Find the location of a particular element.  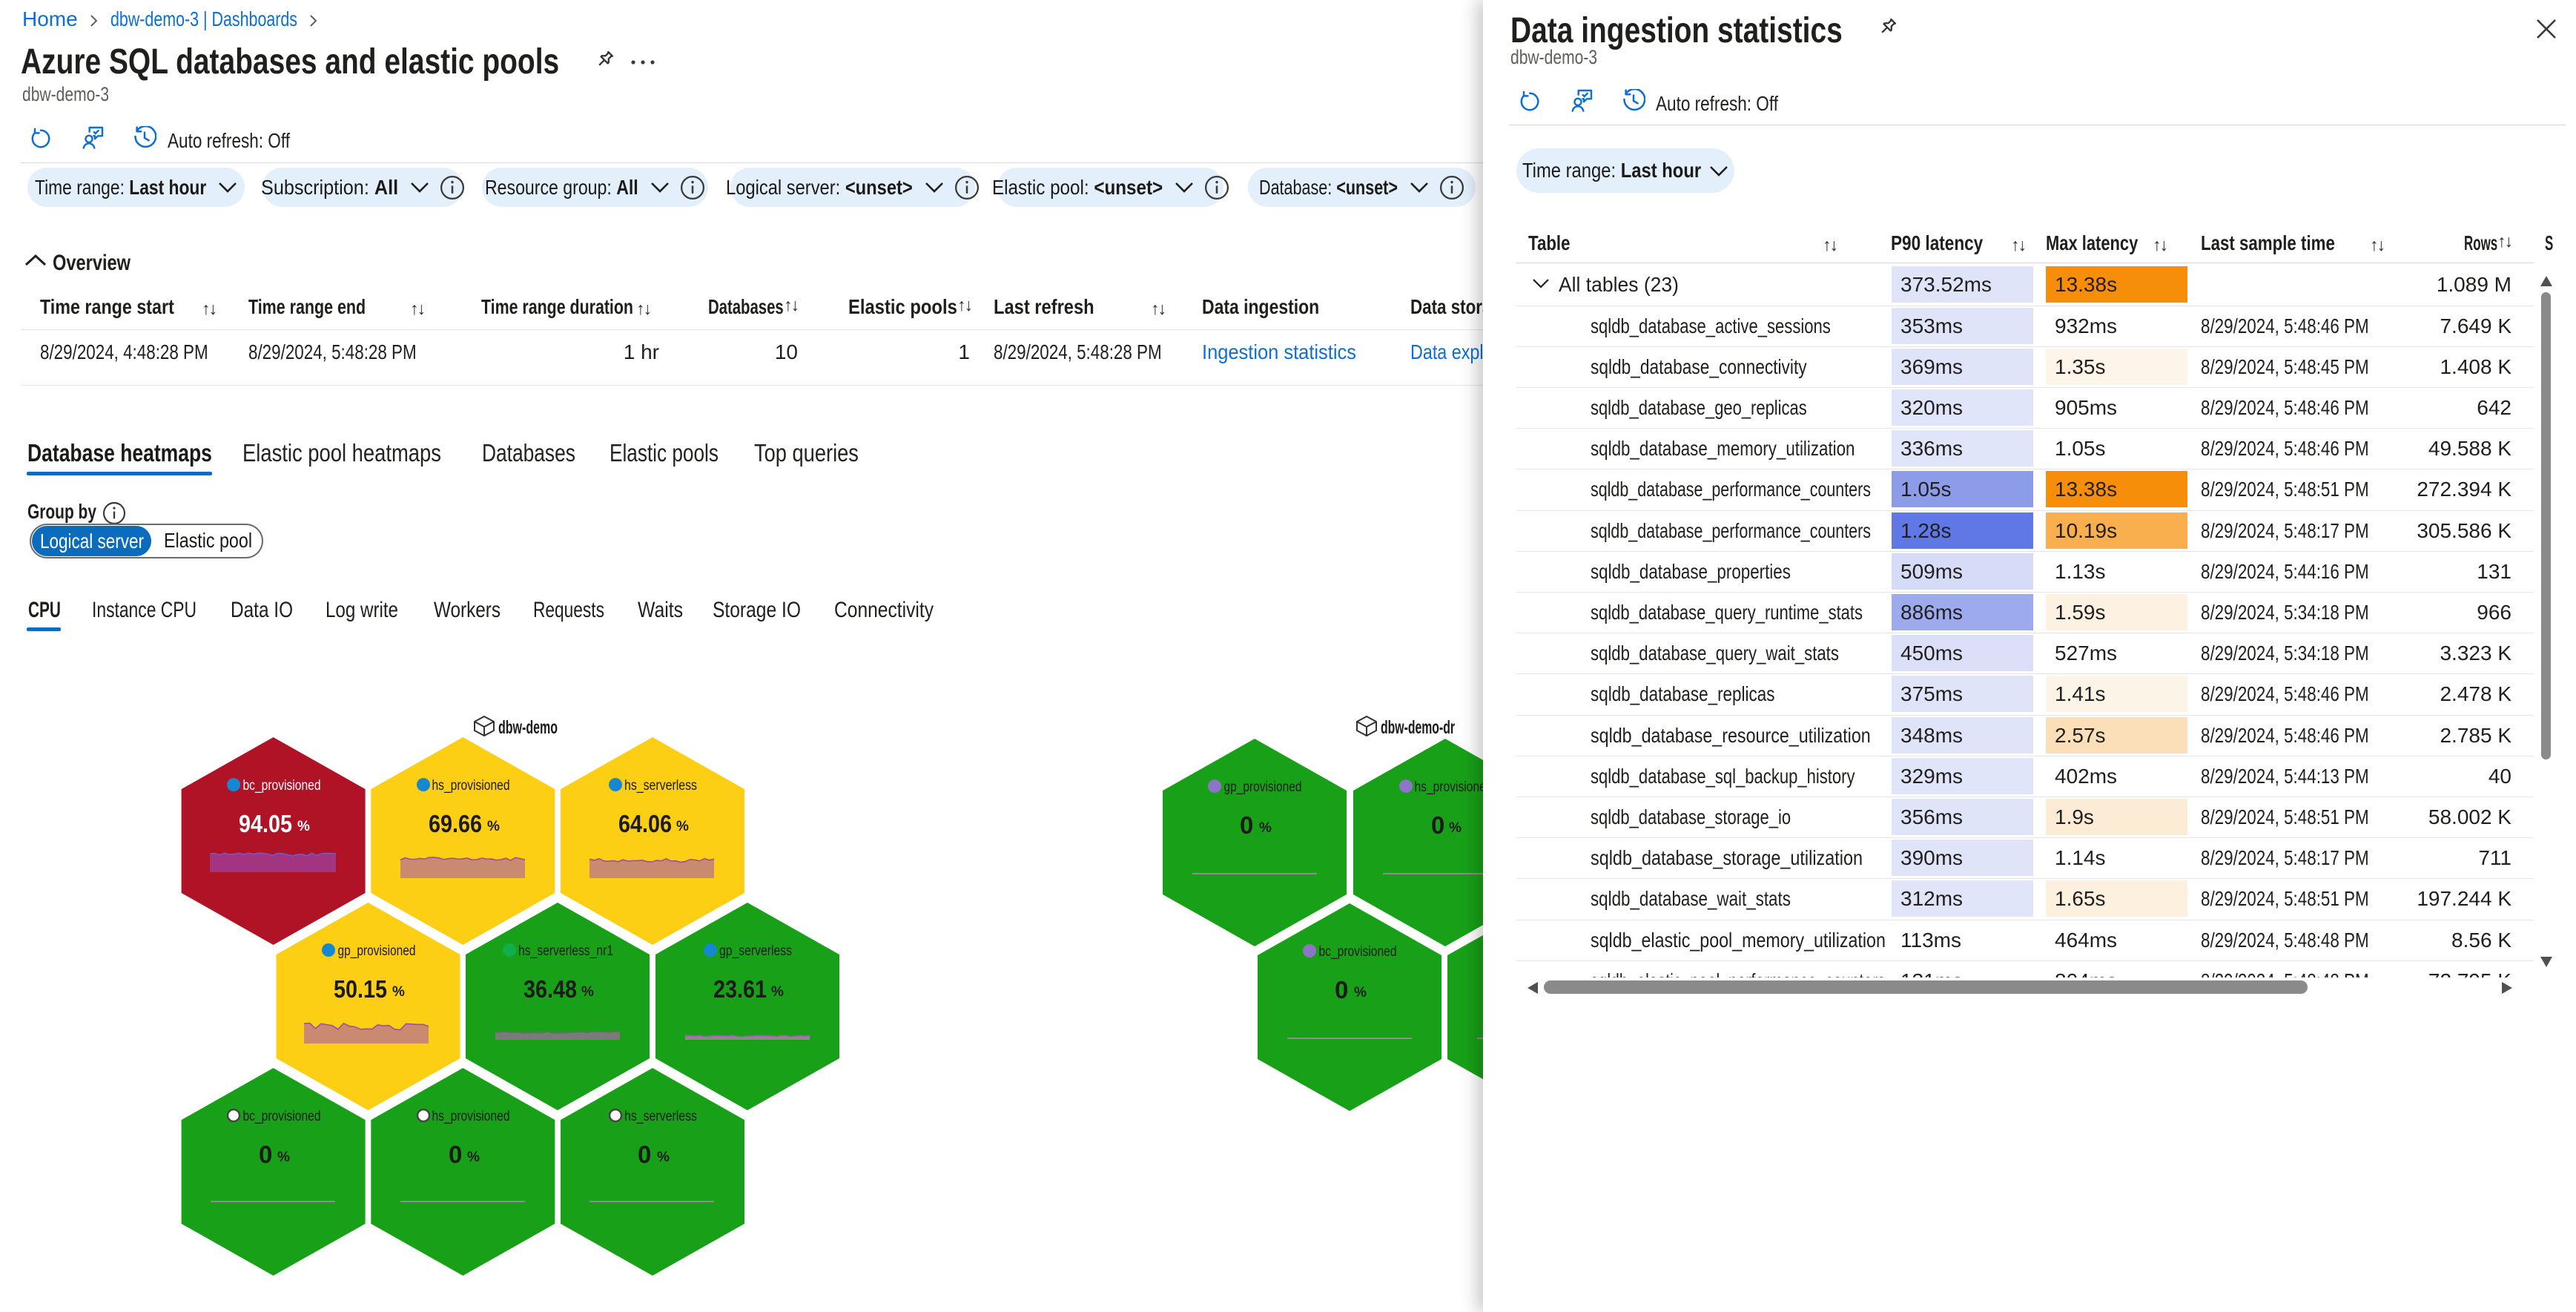

svg-text: dbw-demo is located at coordinates (528, 727).